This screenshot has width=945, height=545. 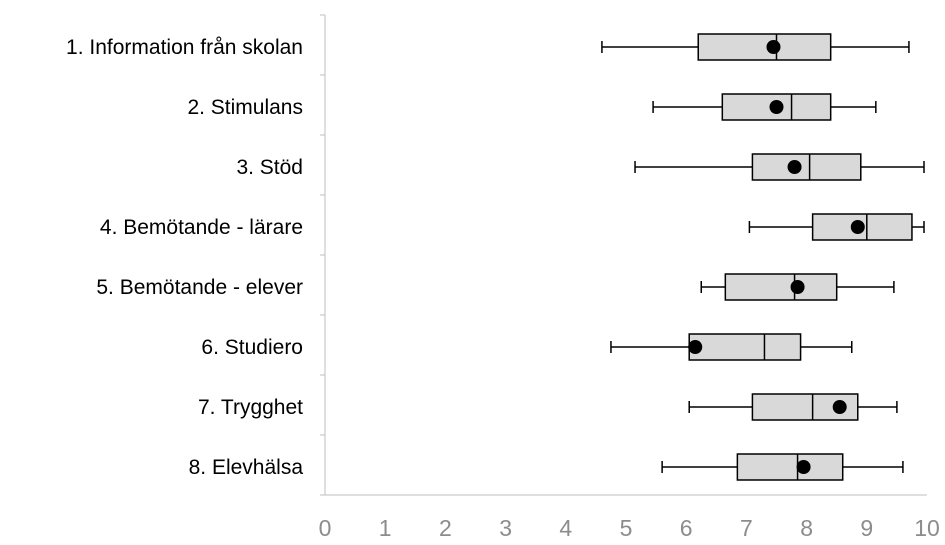 I want to click on x-tick-label: 7, so click(x=746, y=528).